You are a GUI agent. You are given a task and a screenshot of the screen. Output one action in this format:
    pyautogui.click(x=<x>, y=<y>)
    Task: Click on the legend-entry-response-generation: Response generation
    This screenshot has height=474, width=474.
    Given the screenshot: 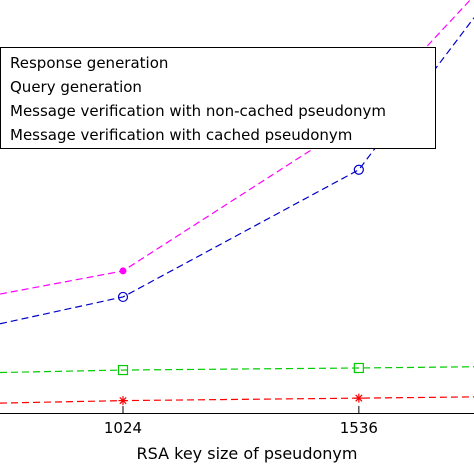 What is the action you would take?
    pyautogui.click(x=89, y=63)
    